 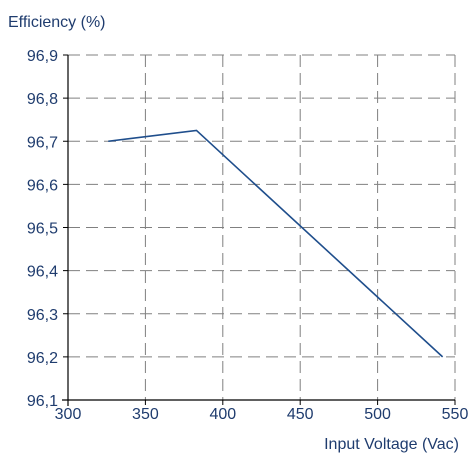 I want to click on y-tick-label-96,3: 96,3, so click(x=42, y=315).